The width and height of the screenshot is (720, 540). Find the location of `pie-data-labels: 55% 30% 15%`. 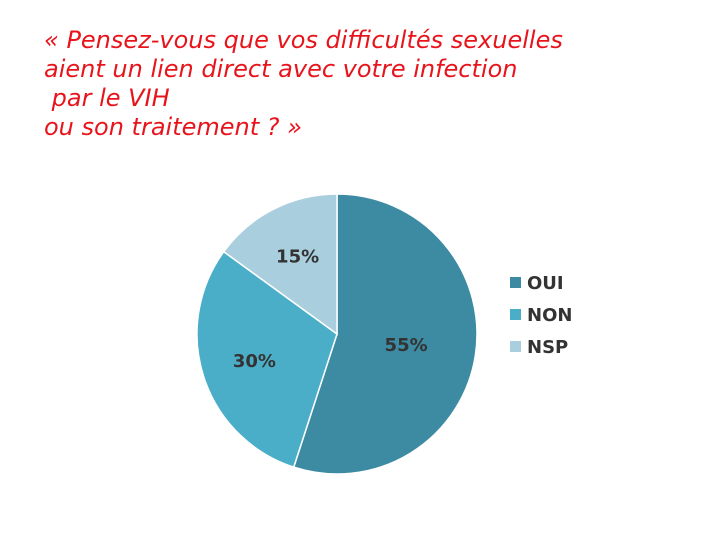

pie-data-labels: 55% 30% 15% is located at coordinates (330, 309).